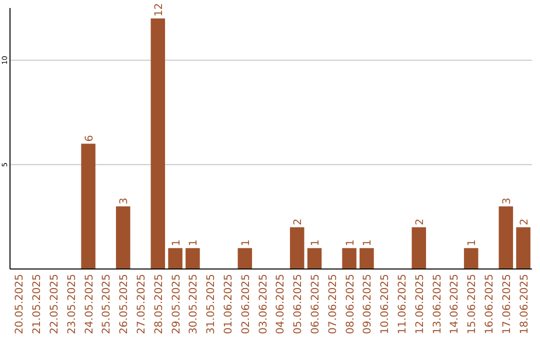  Describe the element at coordinates (124, 304) in the screenshot. I see `x-tick-label: 26.05.2025` at that location.